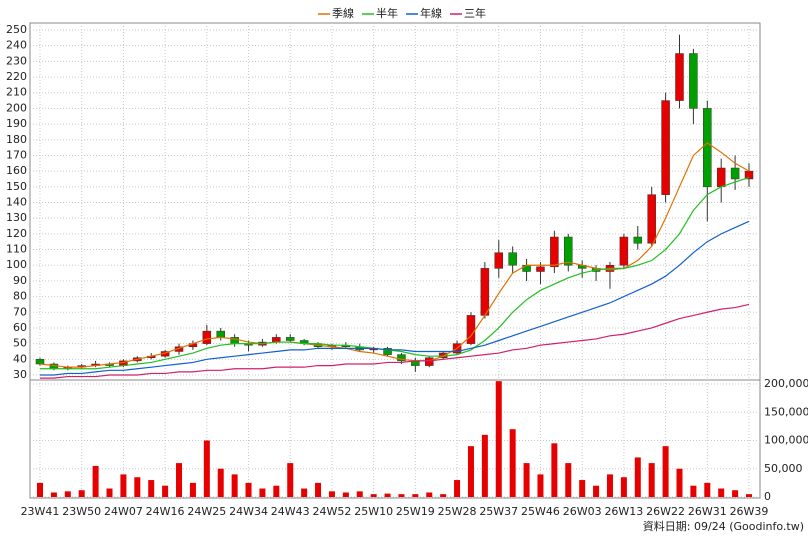  What do you see at coordinates (81, 511) in the screenshot?
I see `x-tick-label: 23W50` at bounding box center [81, 511].